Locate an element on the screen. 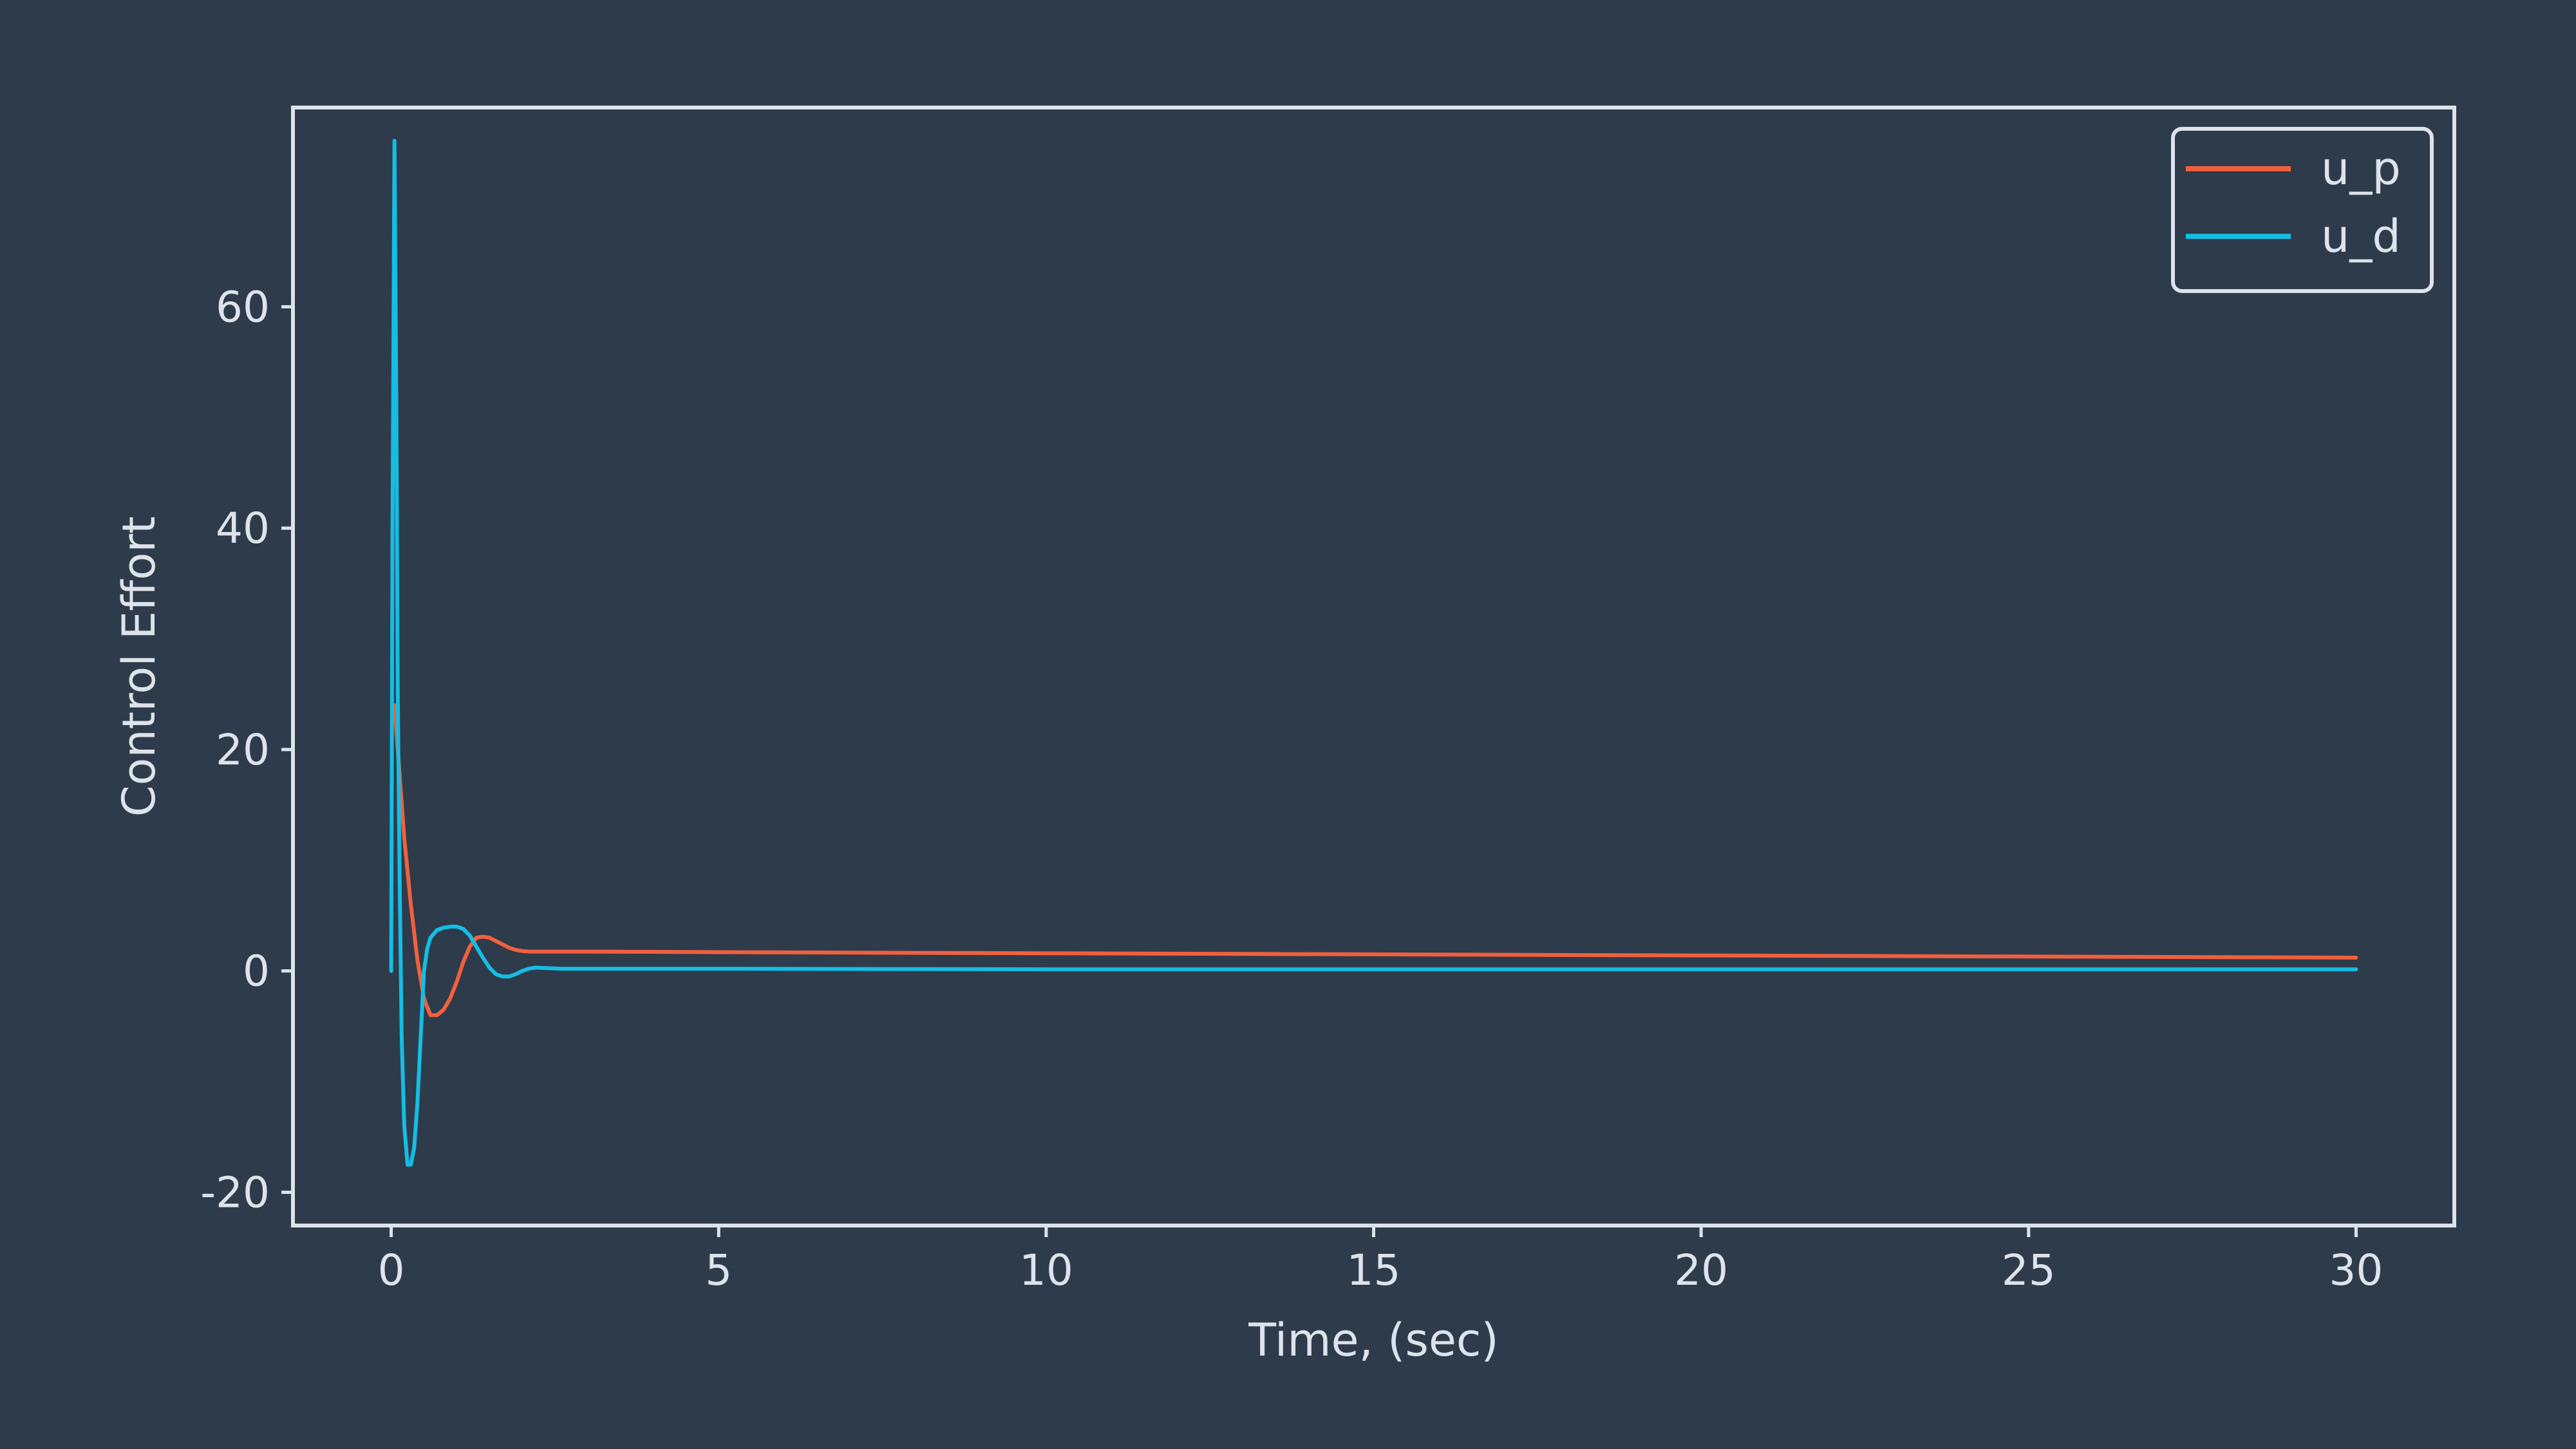 Image resolution: width=2576 pixels, height=1449 pixels. x-tick-label: 30 is located at coordinates (2356, 1270).